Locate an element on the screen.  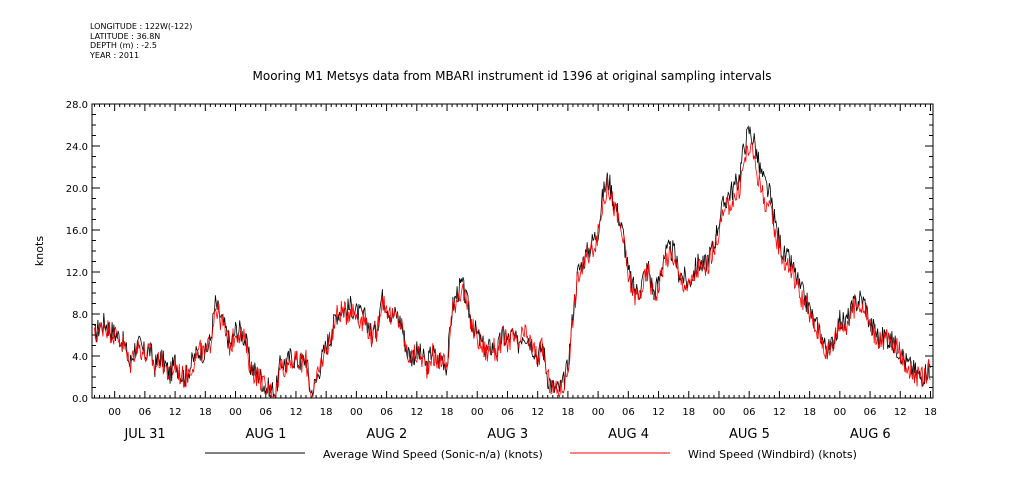
year-label: YEAR : 2011 is located at coordinates (115, 55).